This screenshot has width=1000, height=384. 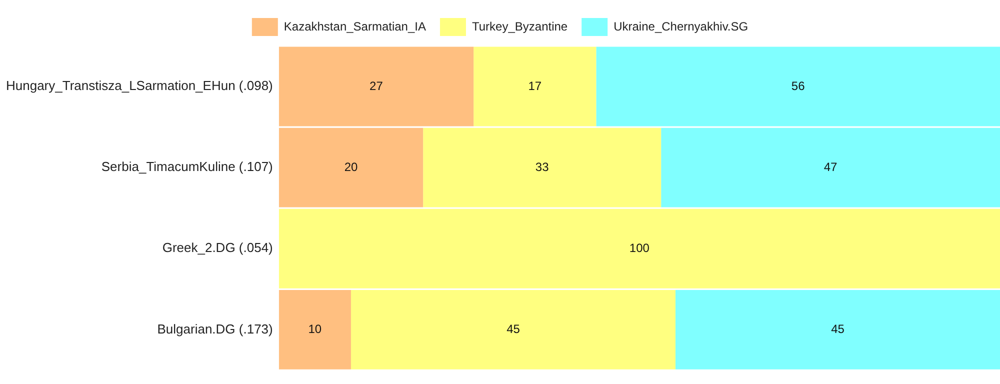 I want to click on legend-label: Turkey_Byzantine, so click(x=520, y=26).